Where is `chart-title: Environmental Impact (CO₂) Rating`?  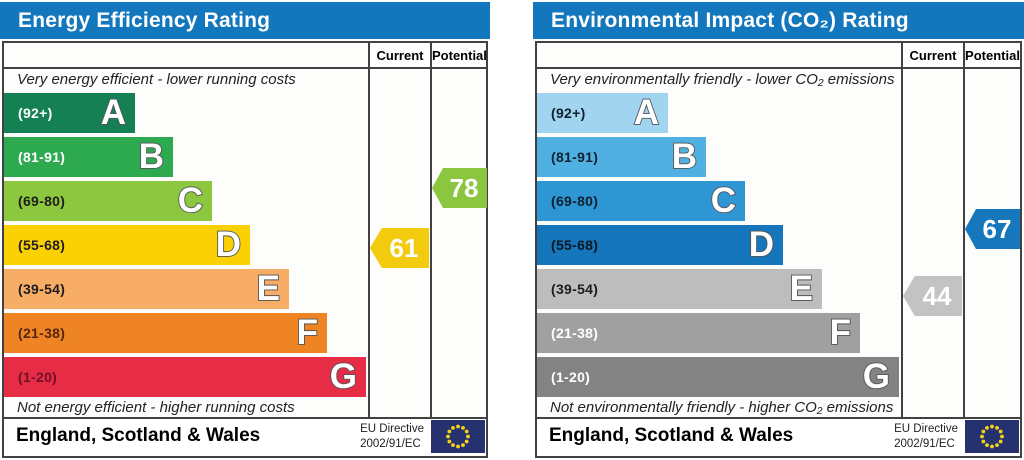
chart-title: Environmental Impact (CO₂) Rating is located at coordinates (730, 20).